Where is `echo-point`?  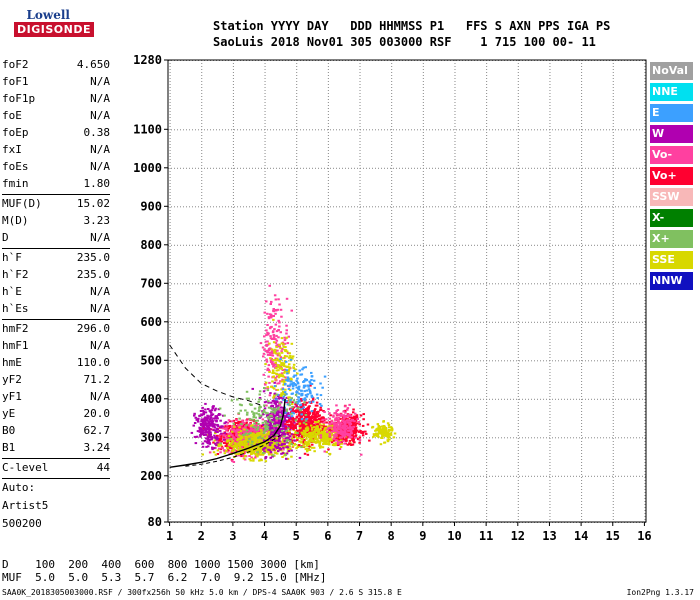
echo-point is located at coordinates (238, 423).